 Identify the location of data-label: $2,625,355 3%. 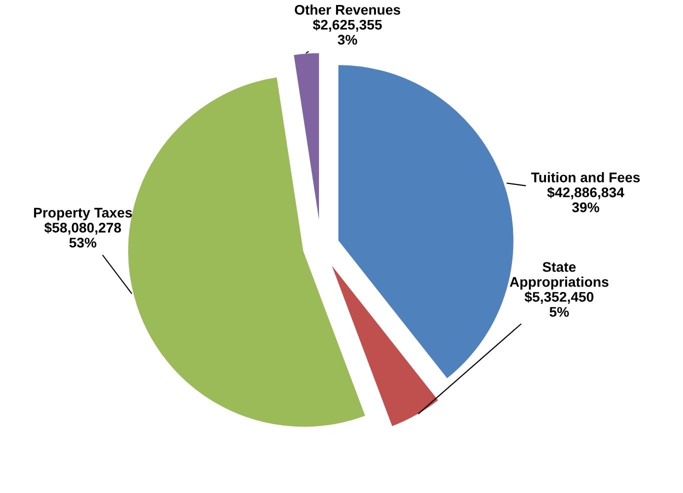
(347, 32).